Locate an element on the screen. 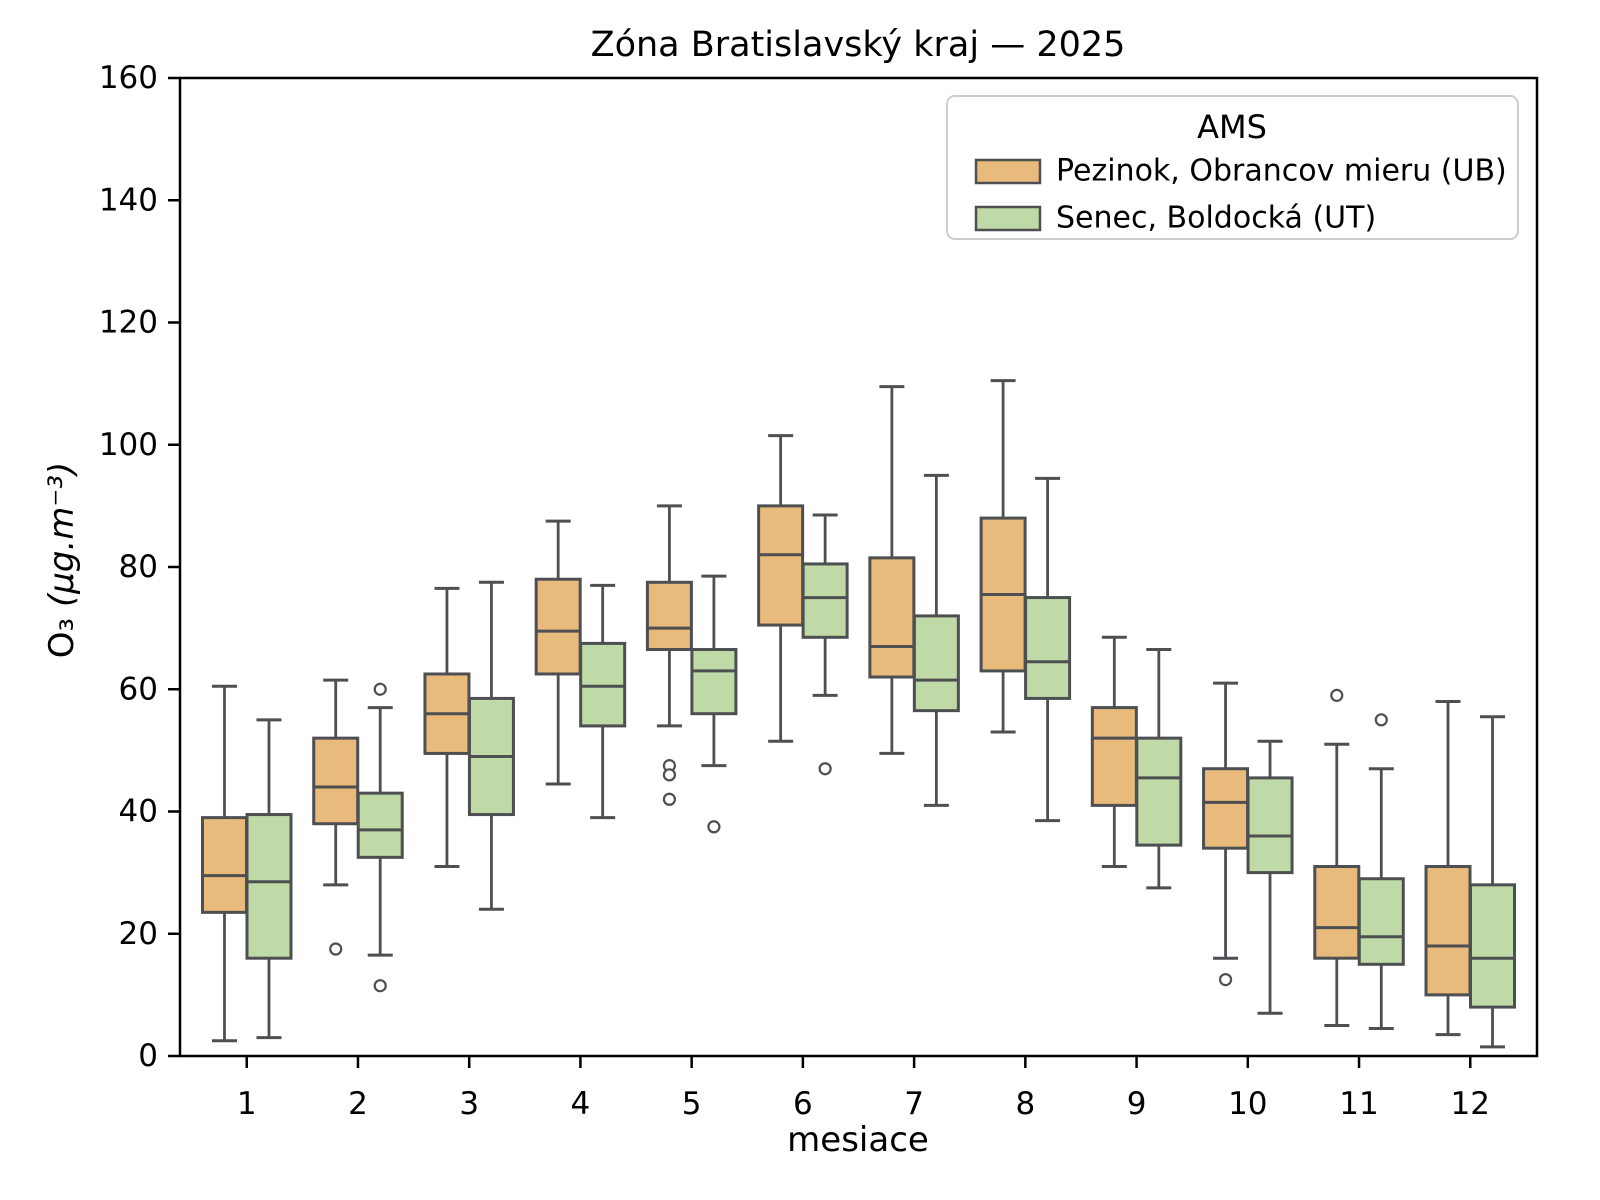  y-tick-label: 140 is located at coordinates (128, 200).